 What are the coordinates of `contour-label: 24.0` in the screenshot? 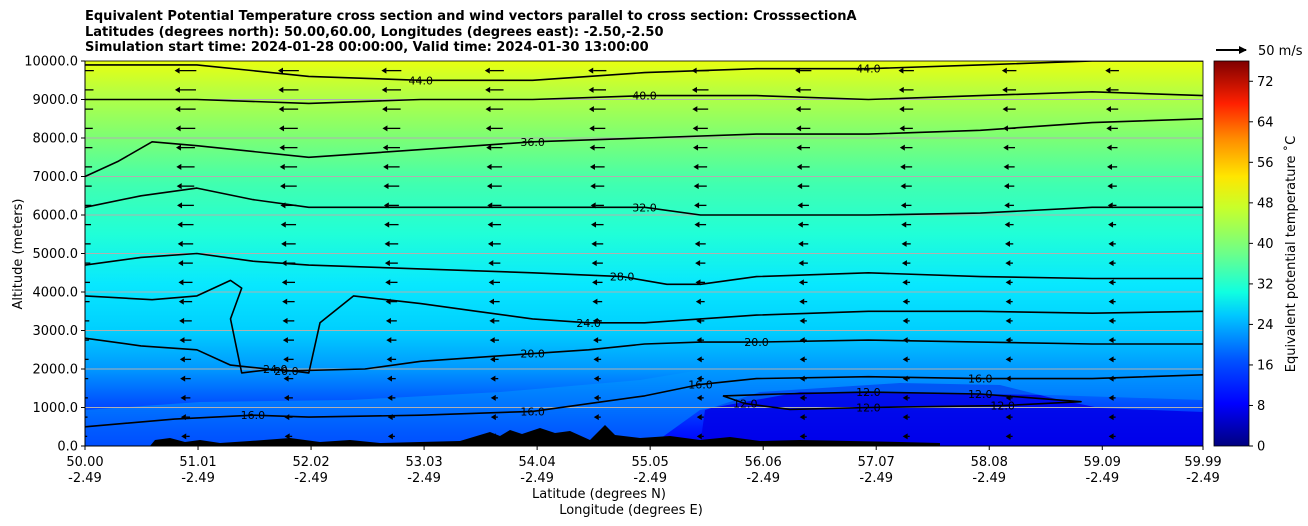 It's located at (275, 369).